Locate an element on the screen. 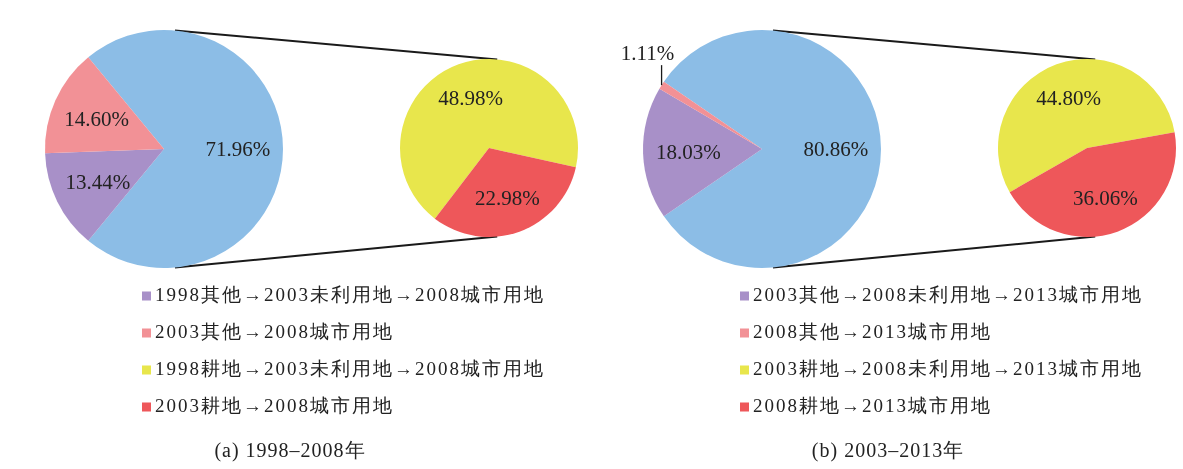 This screenshot has height=469, width=1183. data-label: 22.98% is located at coordinates (507, 198).